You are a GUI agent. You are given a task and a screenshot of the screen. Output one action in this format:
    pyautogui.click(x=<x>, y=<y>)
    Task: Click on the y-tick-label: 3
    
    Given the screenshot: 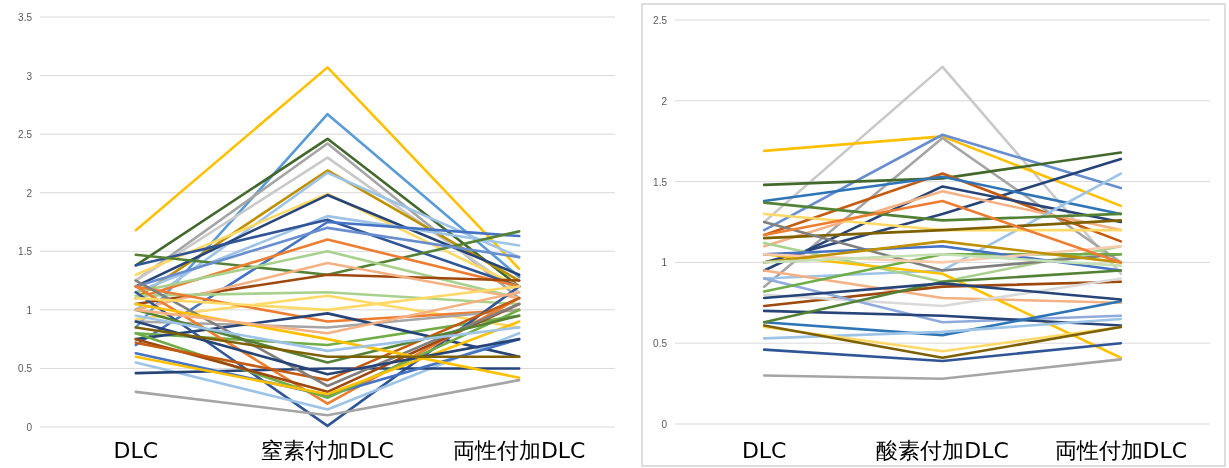 What is the action you would take?
    pyautogui.click(x=29, y=76)
    